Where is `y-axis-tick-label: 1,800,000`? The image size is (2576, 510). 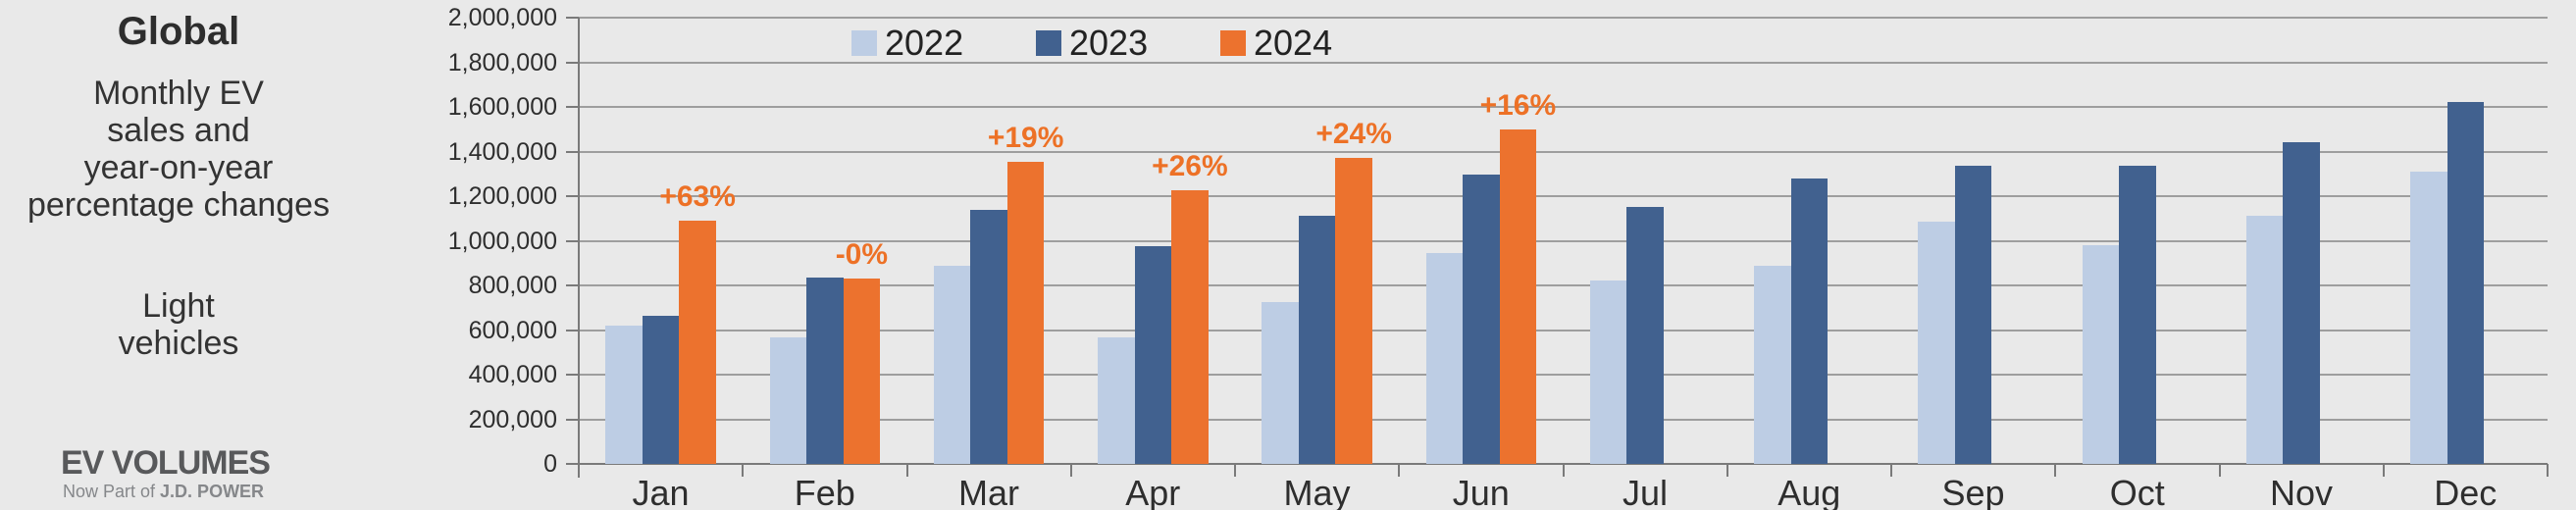
y-axis-tick-label: 1,800,000 is located at coordinates (502, 62).